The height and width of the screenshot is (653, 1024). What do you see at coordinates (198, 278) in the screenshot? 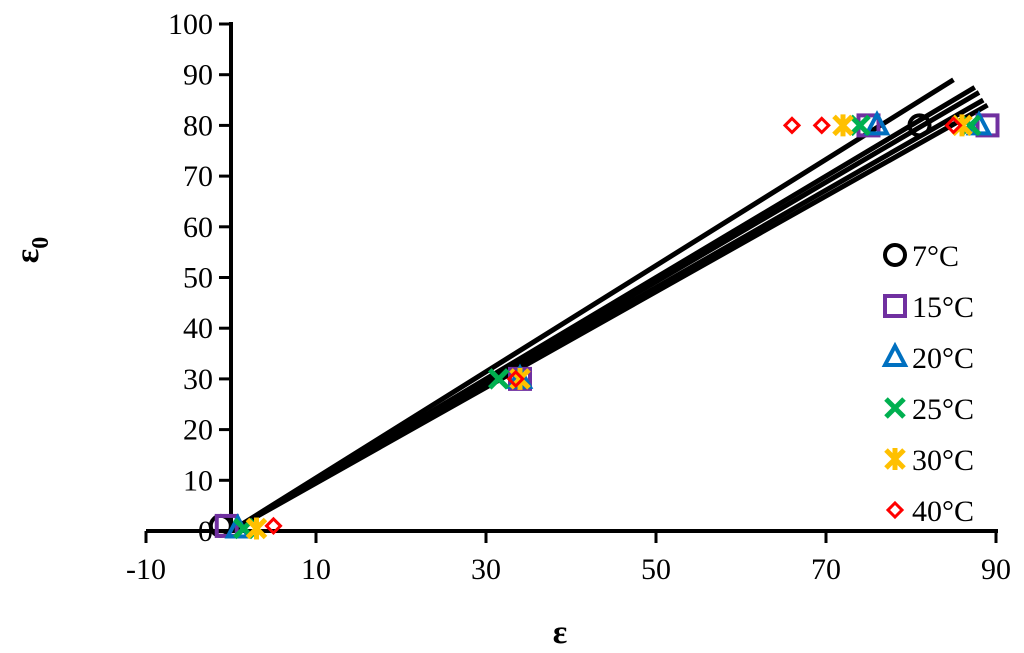
I see `y-tick-label: 50` at bounding box center [198, 278].